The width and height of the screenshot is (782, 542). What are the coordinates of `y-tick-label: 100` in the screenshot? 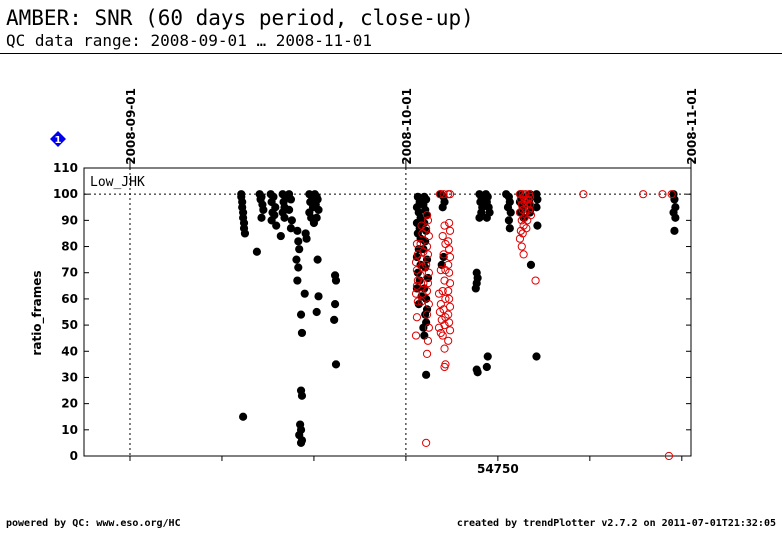 It's located at (65, 194).